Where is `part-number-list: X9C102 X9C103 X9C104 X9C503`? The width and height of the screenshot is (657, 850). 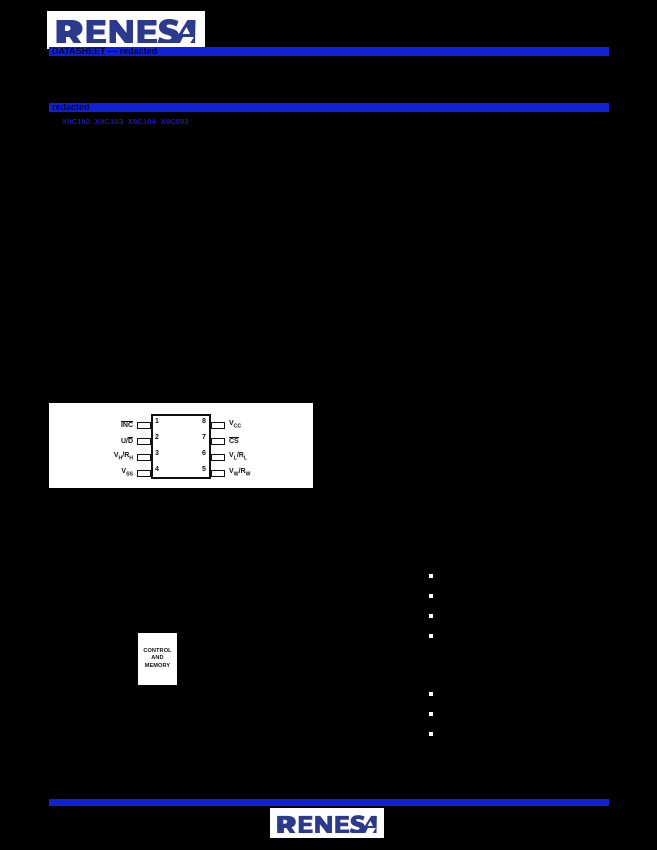
part-number-list: X9C102 X9C103 X9C104 X9C503 is located at coordinates (125, 122).